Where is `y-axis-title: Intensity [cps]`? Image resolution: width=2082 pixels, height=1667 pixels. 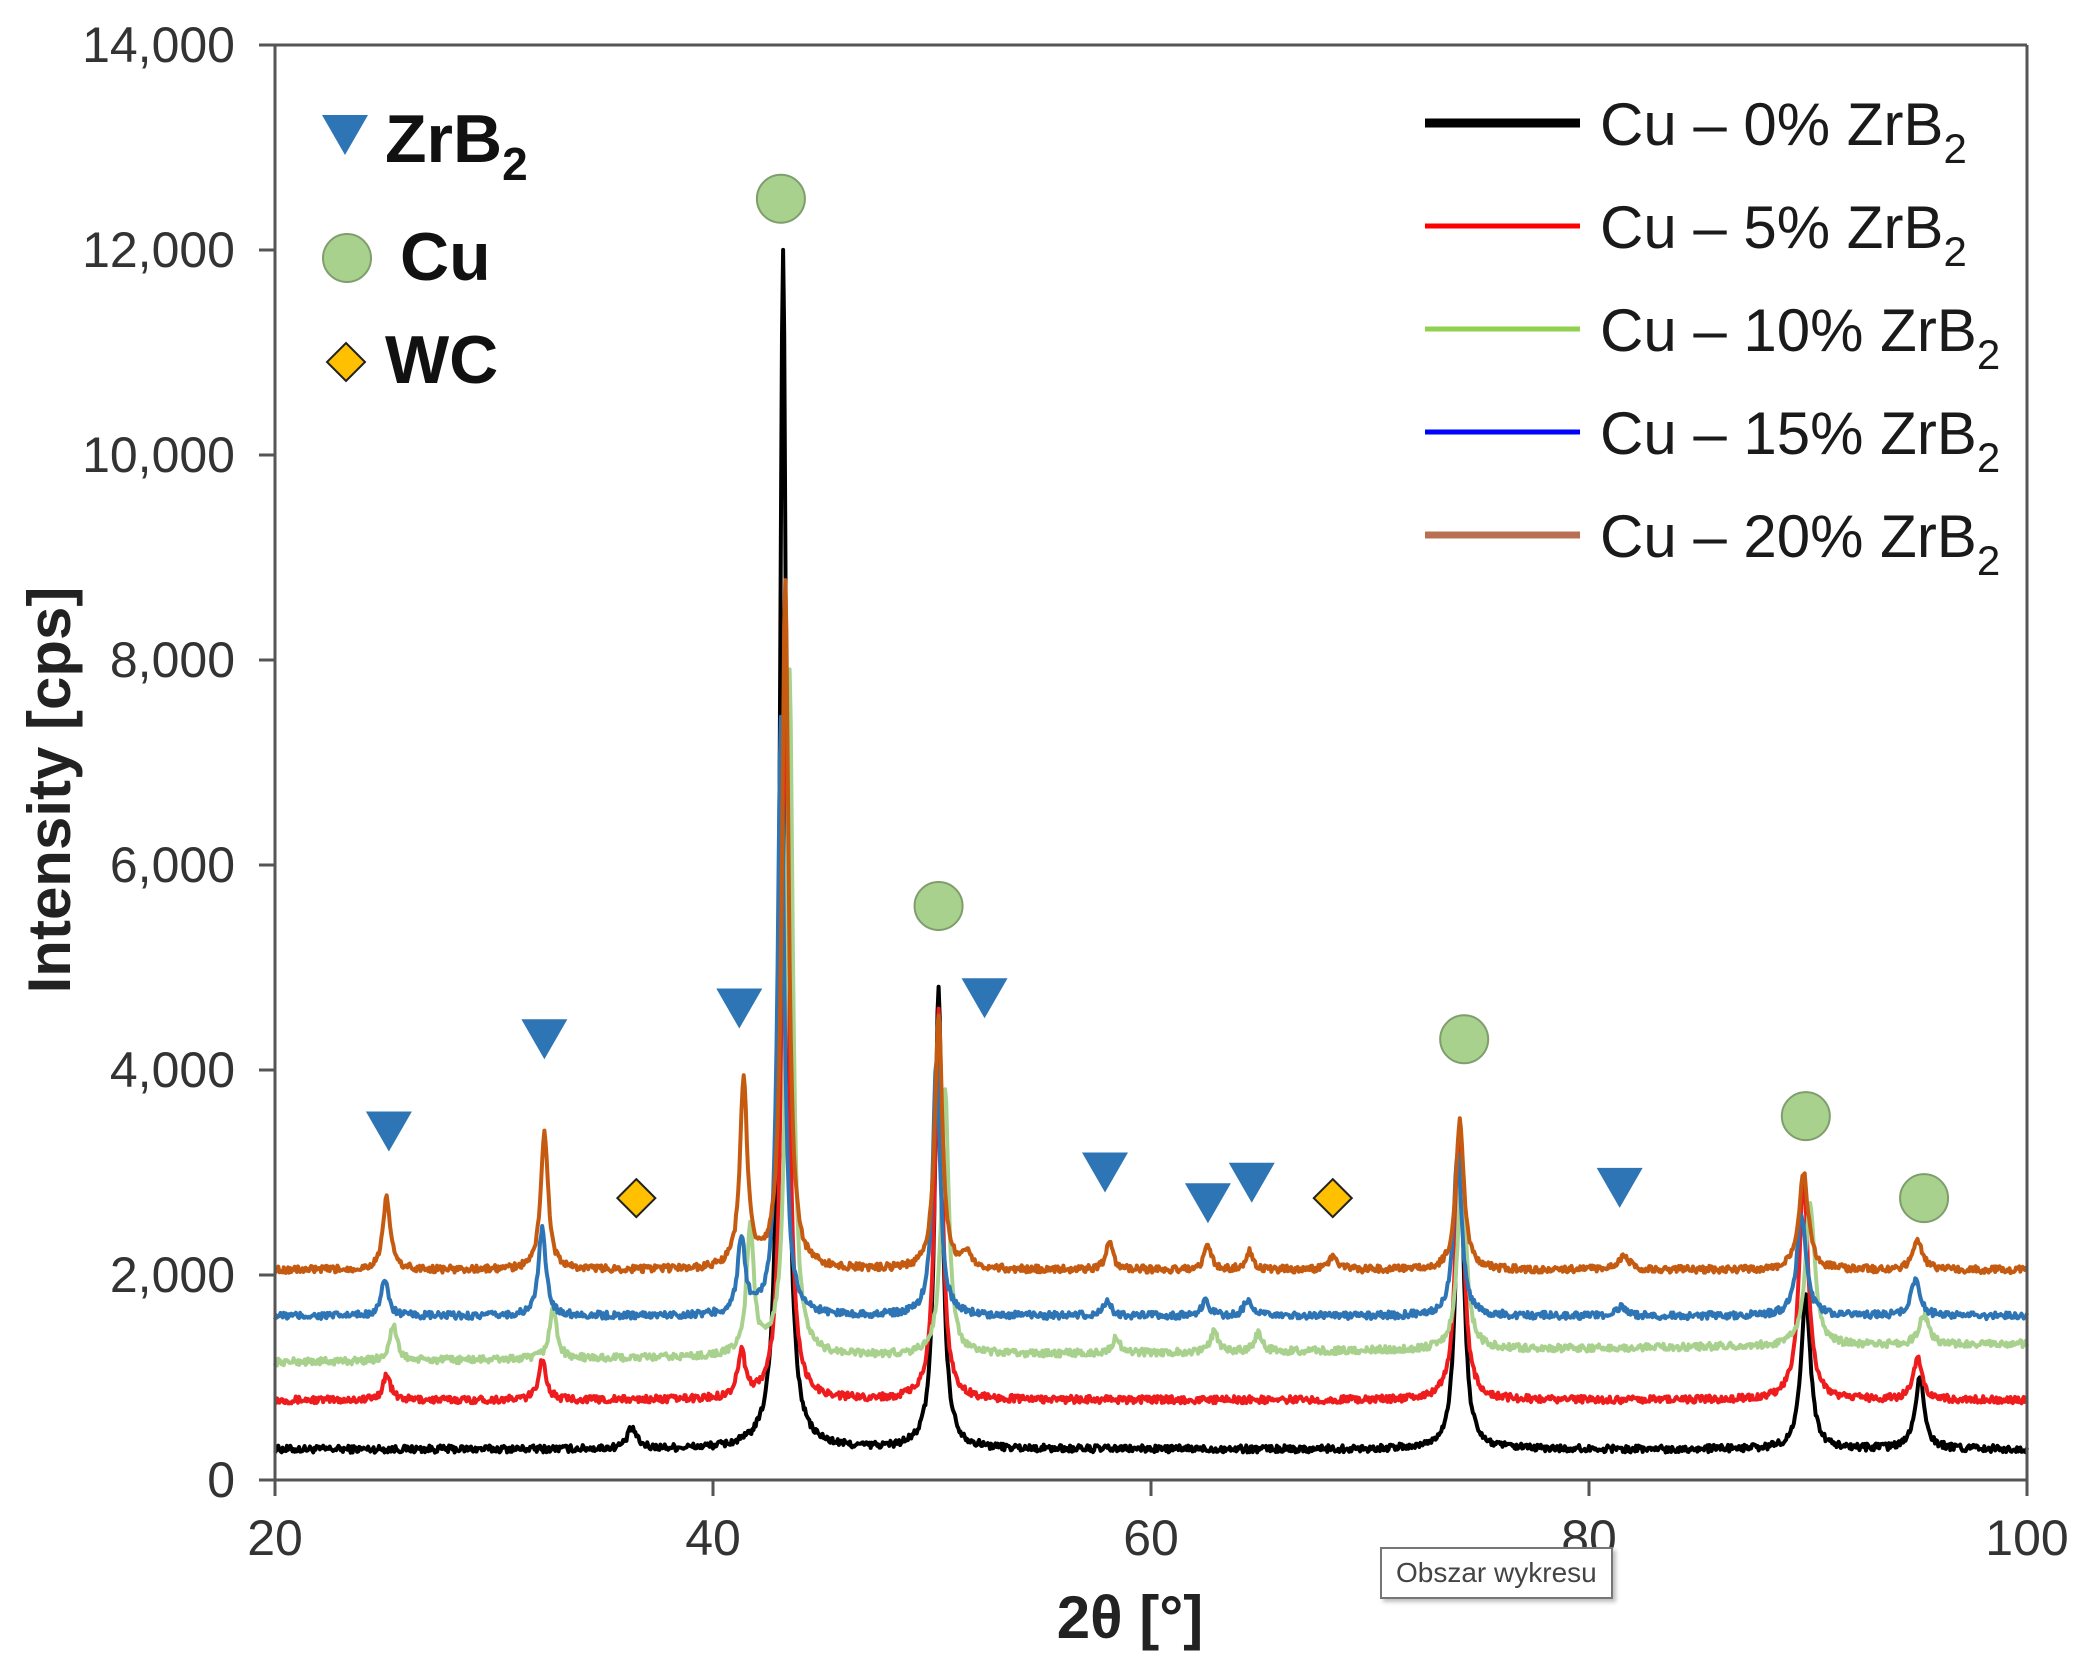
y-axis-title: Intensity [cps] is located at coordinates (49, 790).